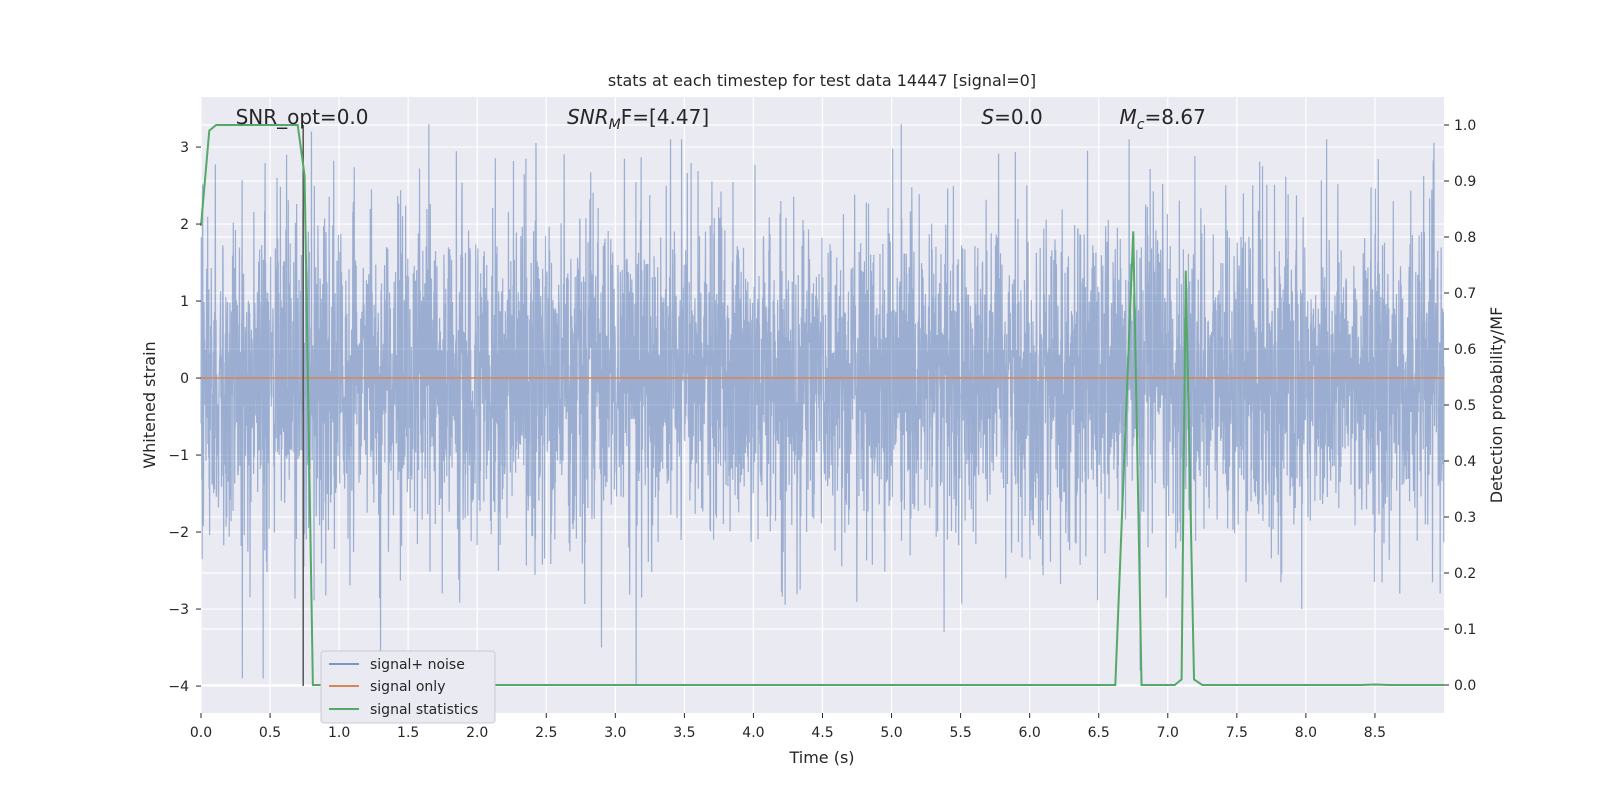 This screenshot has height=800, width=1600. I want to click on y-right-tick-label: 0.7, so click(1465, 294).